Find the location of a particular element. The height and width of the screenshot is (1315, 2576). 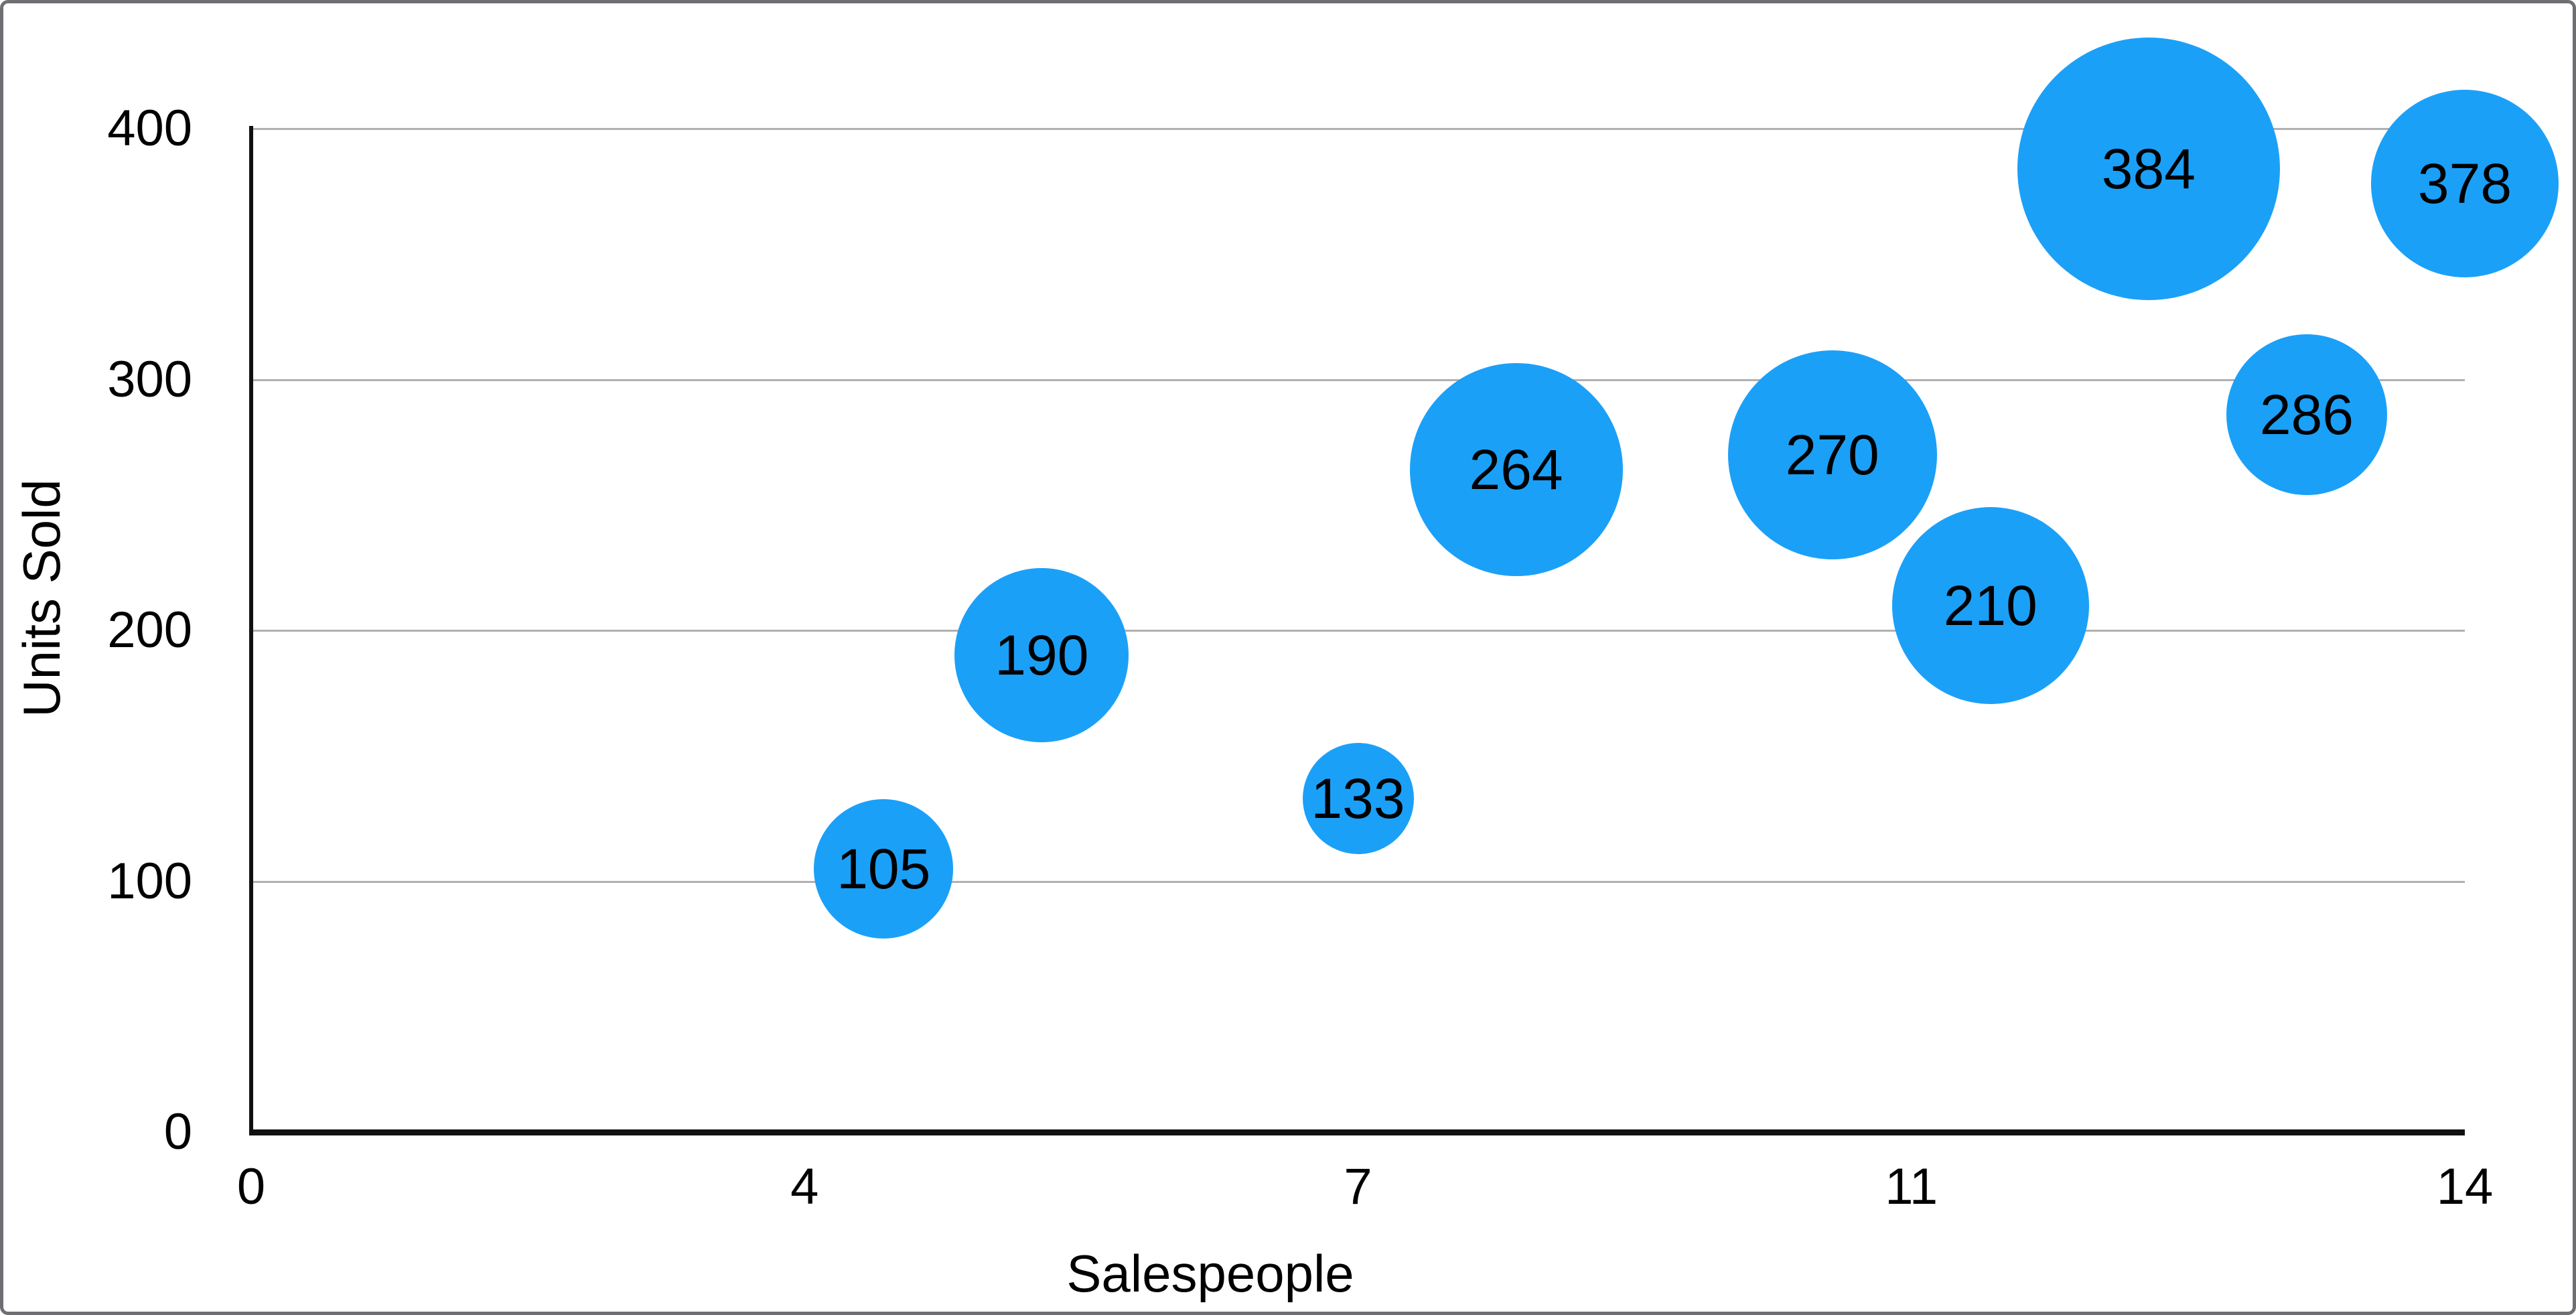

bubble-label: 105 is located at coordinates (884, 868).